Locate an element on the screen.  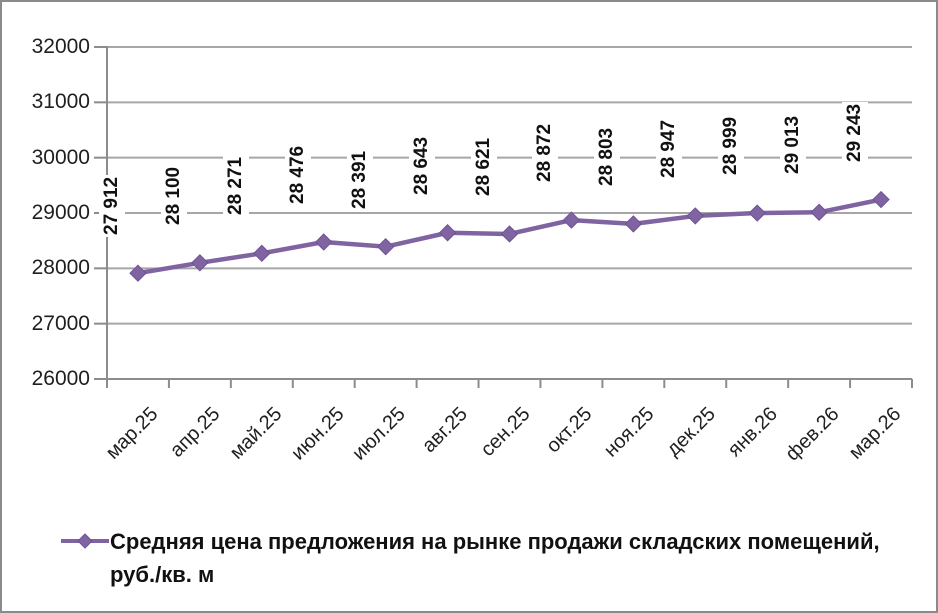
y-axis-label: 31000 is located at coordinates (60, 102).